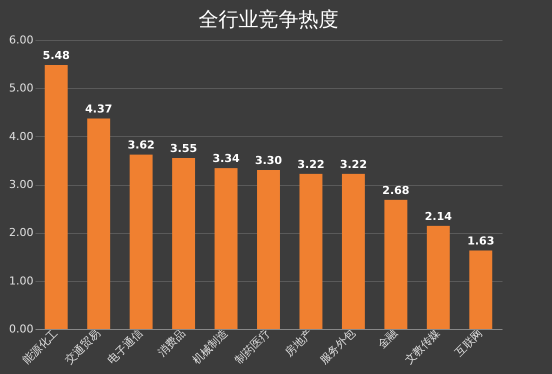 The image size is (552, 374). I want to click on x-tick-label: 互联网, so click(469, 343).